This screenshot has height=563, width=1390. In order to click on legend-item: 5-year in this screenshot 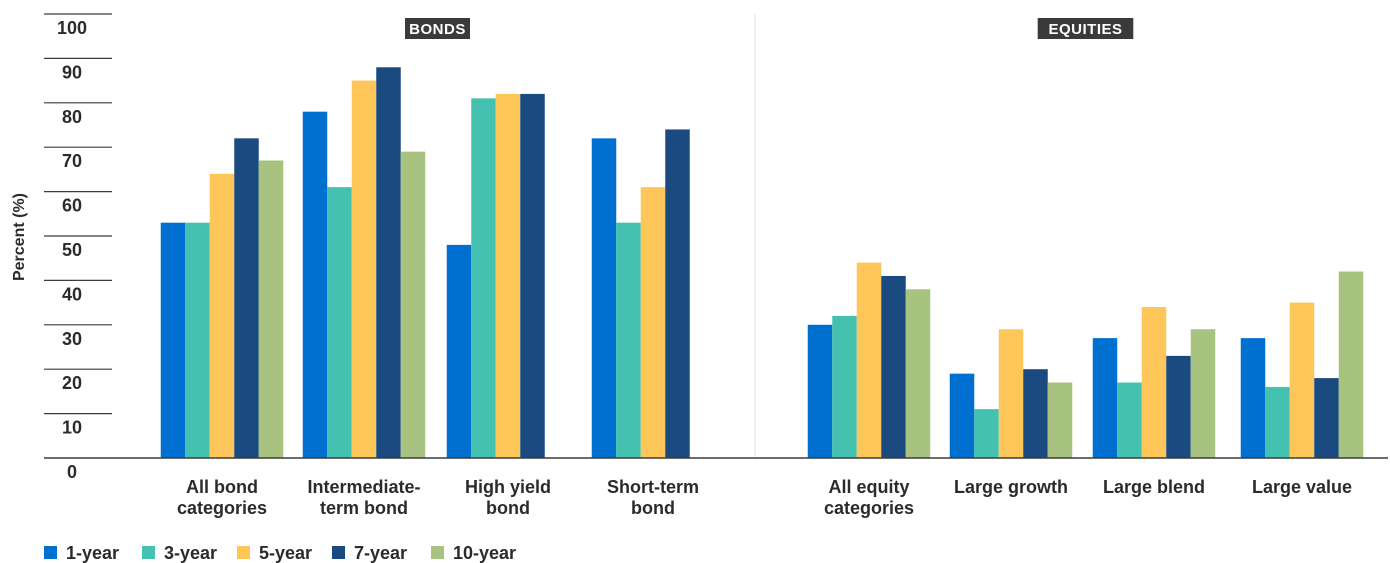, I will do `click(274, 553)`.